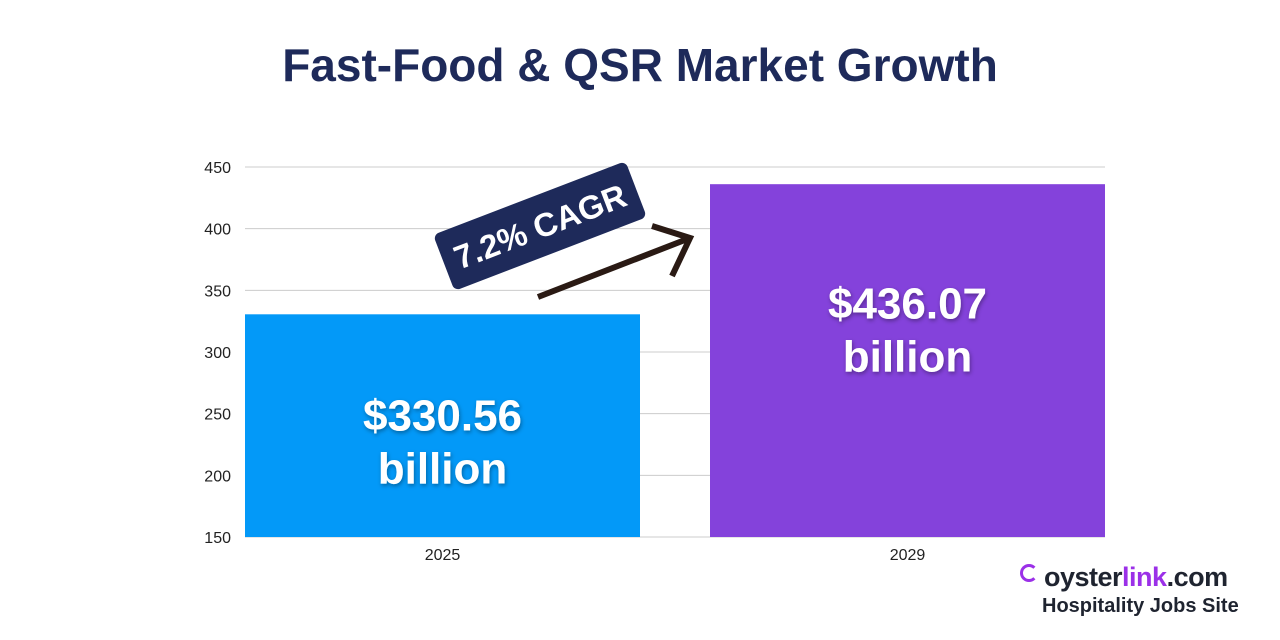 The image size is (1280, 640). I want to click on signal-icon, so click(1029, 573).